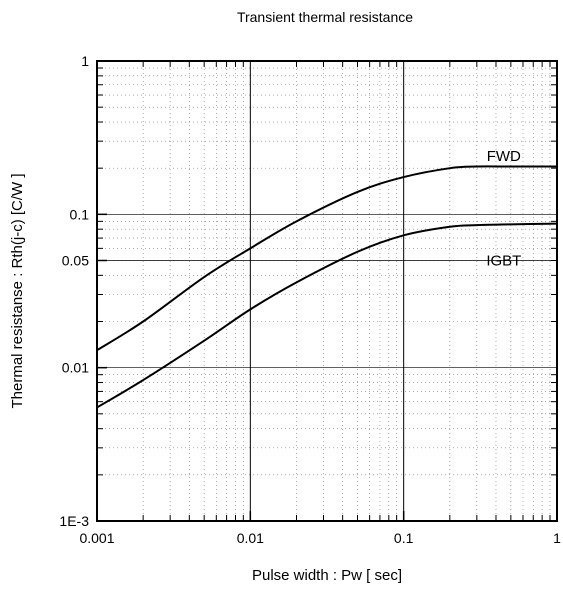  I want to click on x-tick-label: 0.1, so click(404, 538).